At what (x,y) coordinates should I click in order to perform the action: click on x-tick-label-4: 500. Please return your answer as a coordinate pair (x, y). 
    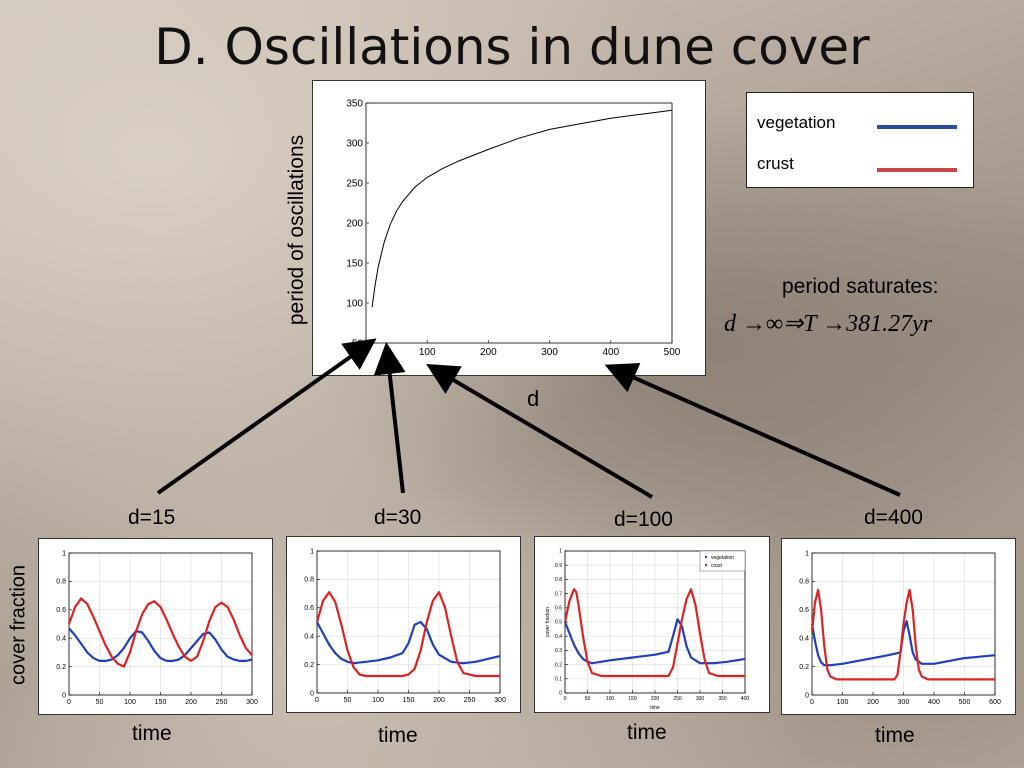
    Looking at the image, I should click on (672, 352).